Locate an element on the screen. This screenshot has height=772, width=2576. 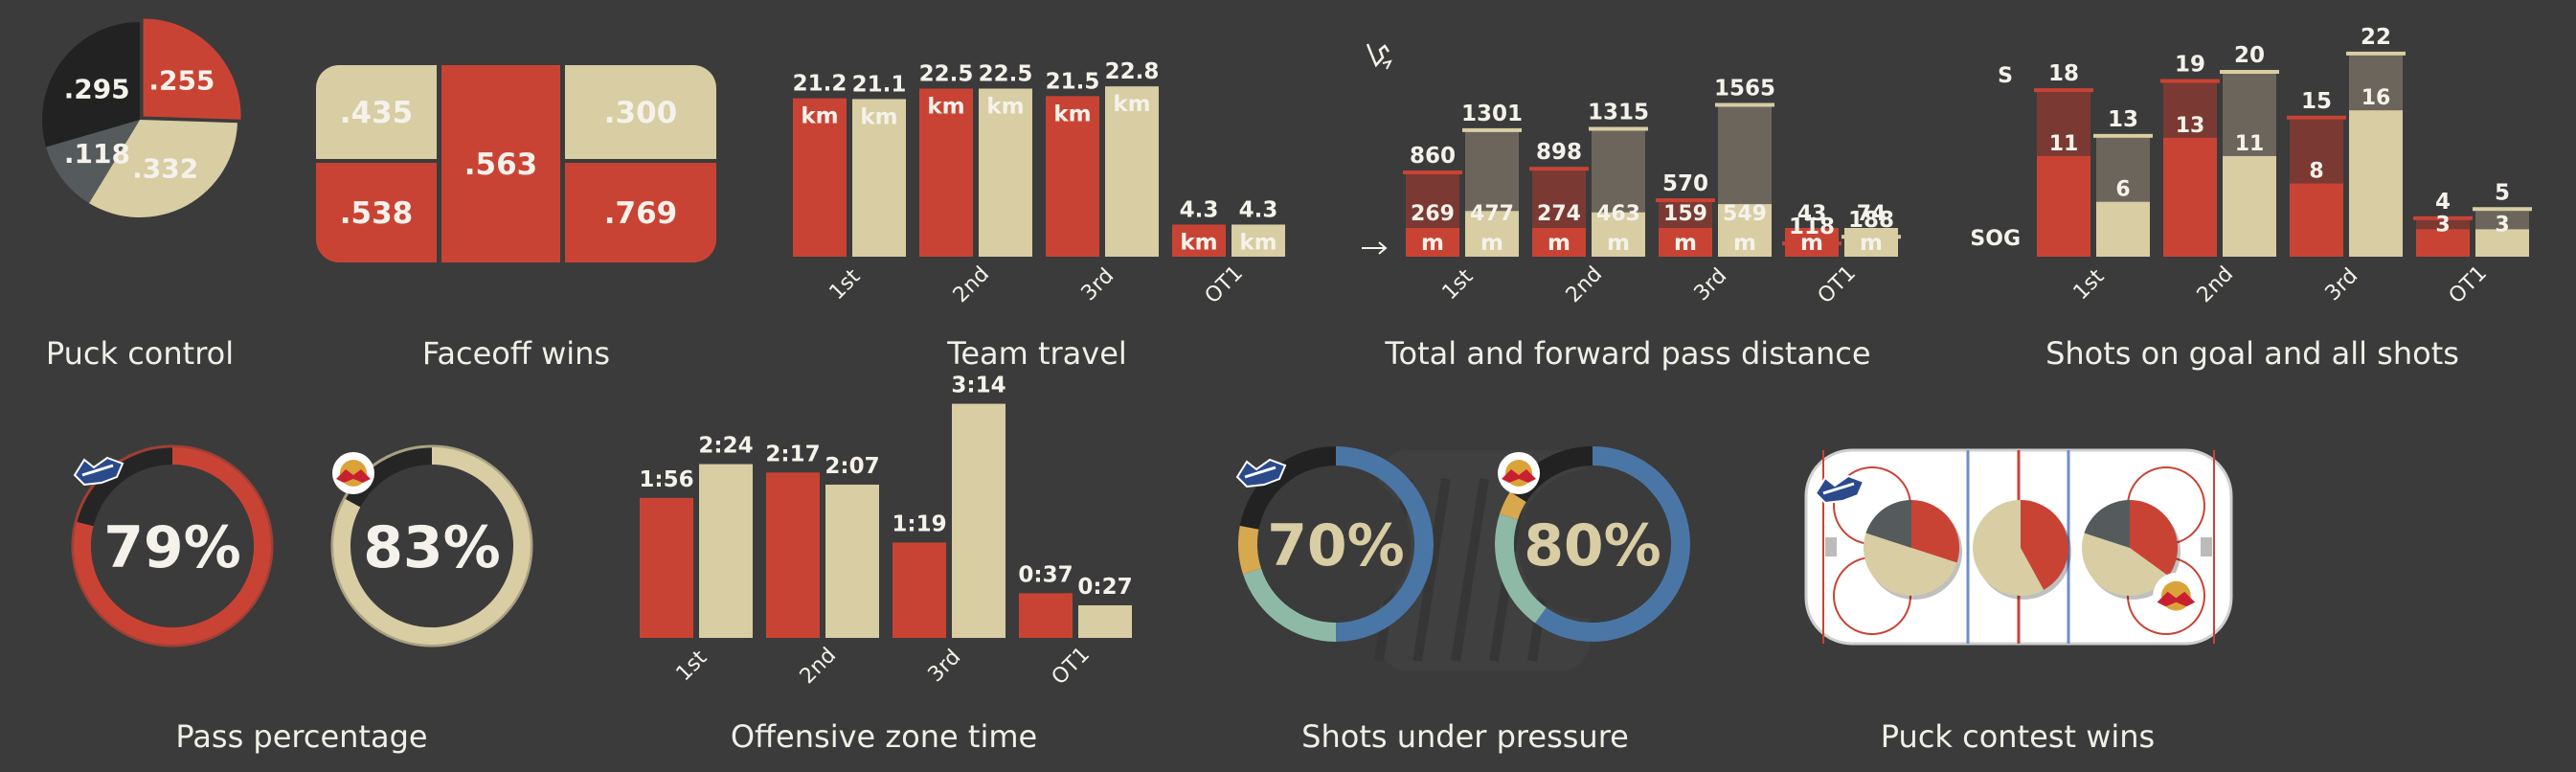
pass-forward-value: 159 is located at coordinates (1685, 214).